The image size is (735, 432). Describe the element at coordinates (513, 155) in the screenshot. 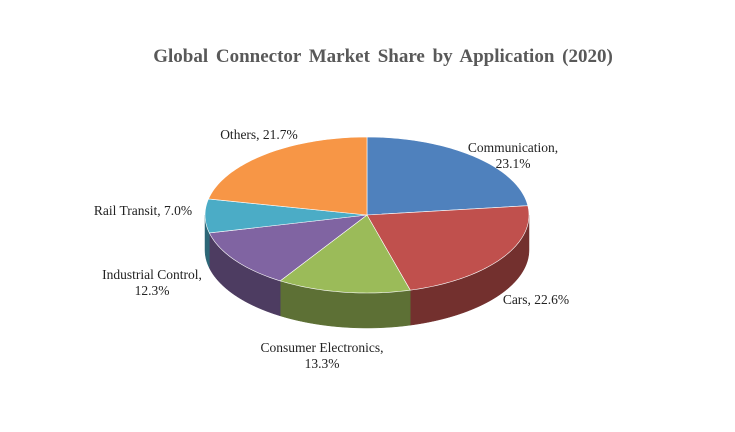

I see `data-label: Communication, 23.1%` at that location.